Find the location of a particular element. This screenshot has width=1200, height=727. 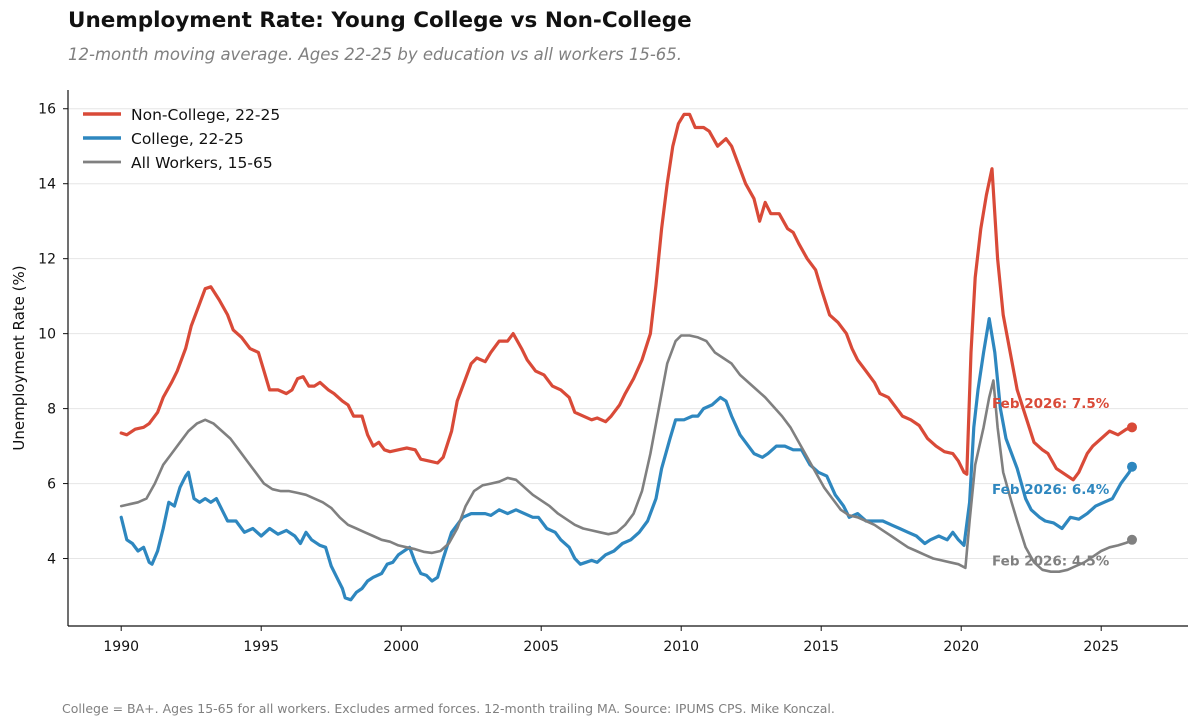

y-tick-label: 14 is located at coordinates (47, 185).